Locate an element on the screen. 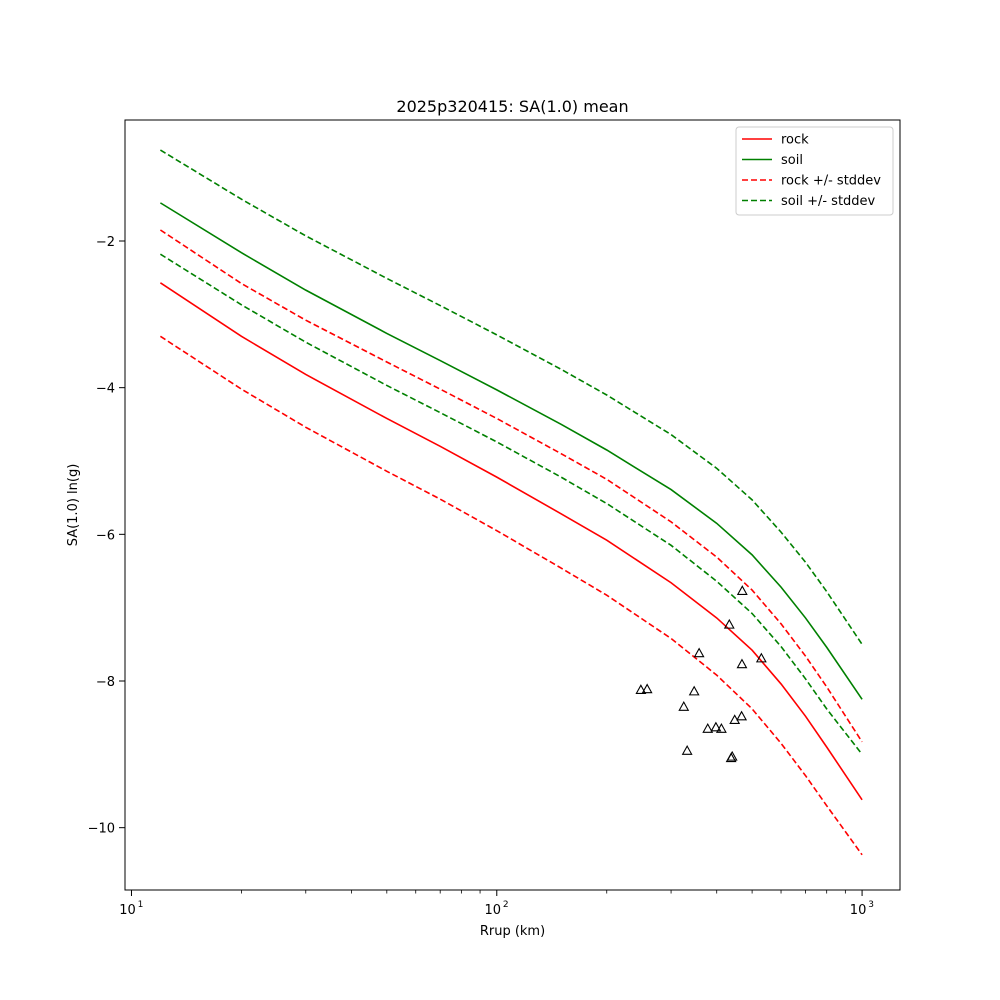 The height and width of the screenshot is (1000, 1000). y-tick-label: −2 is located at coordinates (105, 242).